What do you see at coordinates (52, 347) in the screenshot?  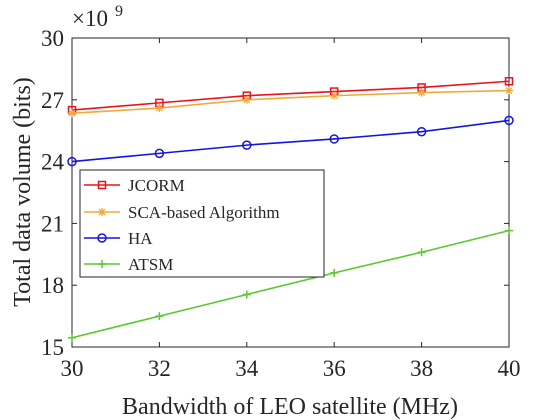 I see `y-tick-label: 15` at bounding box center [52, 347].